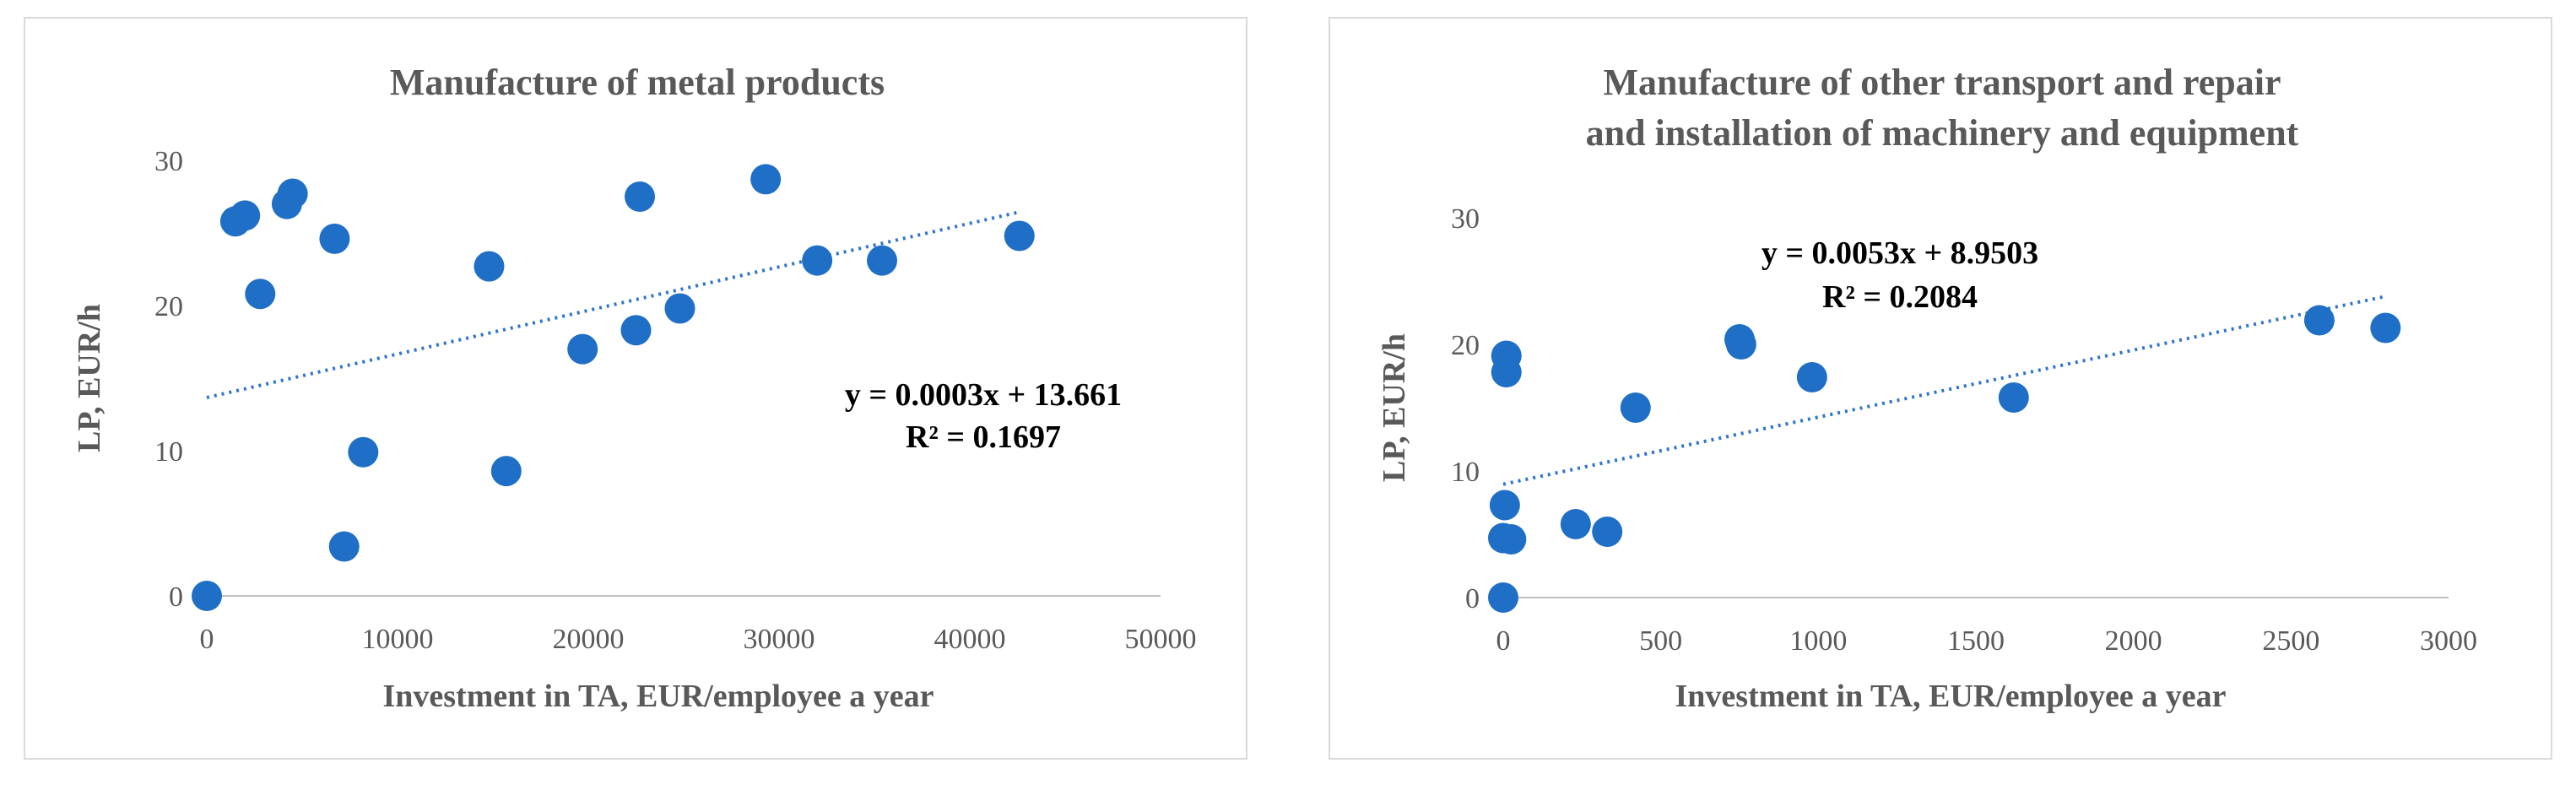  Describe the element at coordinates (779, 639) in the screenshot. I see `x-tick-label: 30000` at that location.